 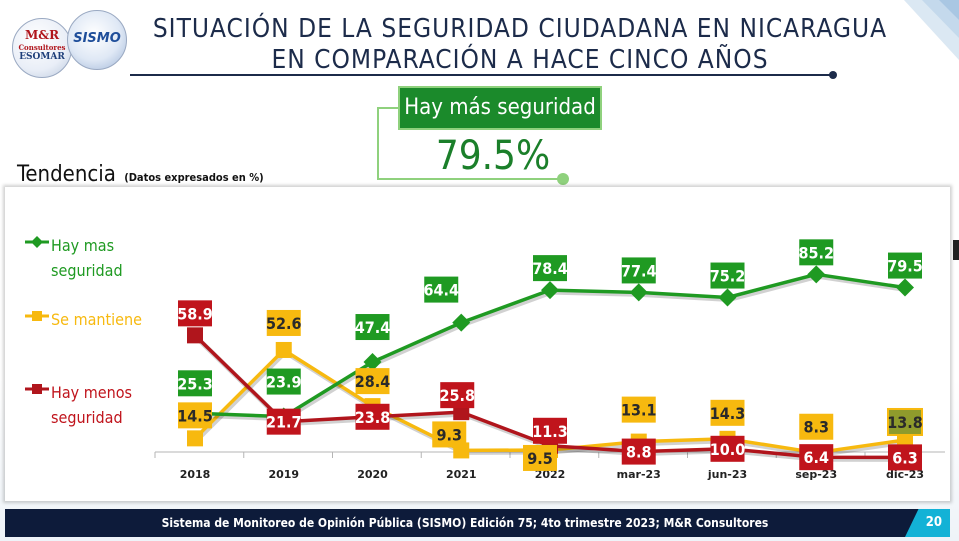 I want to click on header-logos: M&R Consultores ESOMAR SISMO, so click(x=69, y=44).